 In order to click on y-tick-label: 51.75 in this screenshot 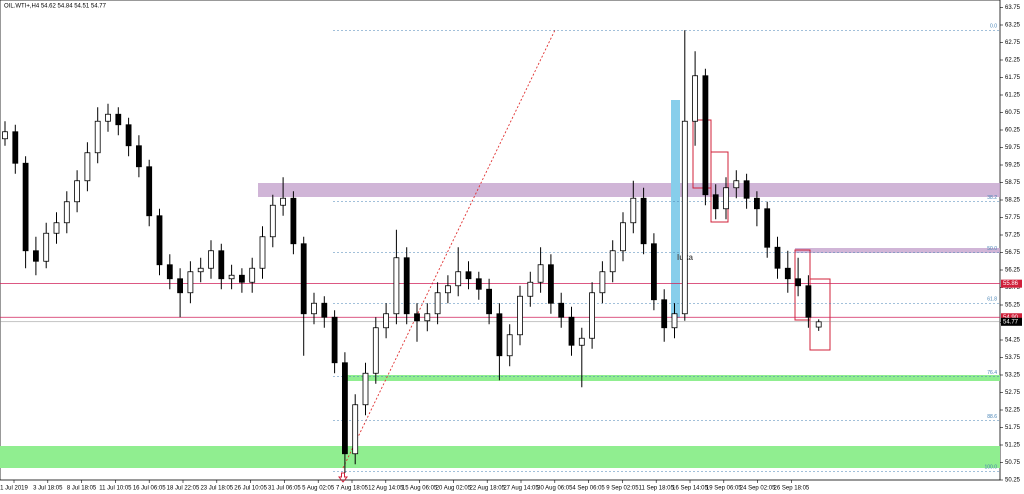, I will do `click(1013, 428)`.